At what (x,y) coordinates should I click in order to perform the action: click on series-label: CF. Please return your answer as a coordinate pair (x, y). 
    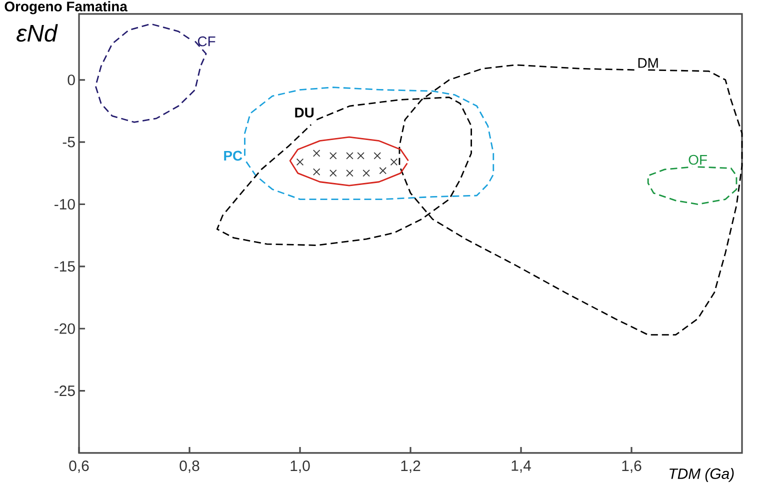
    Looking at the image, I should click on (207, 41).